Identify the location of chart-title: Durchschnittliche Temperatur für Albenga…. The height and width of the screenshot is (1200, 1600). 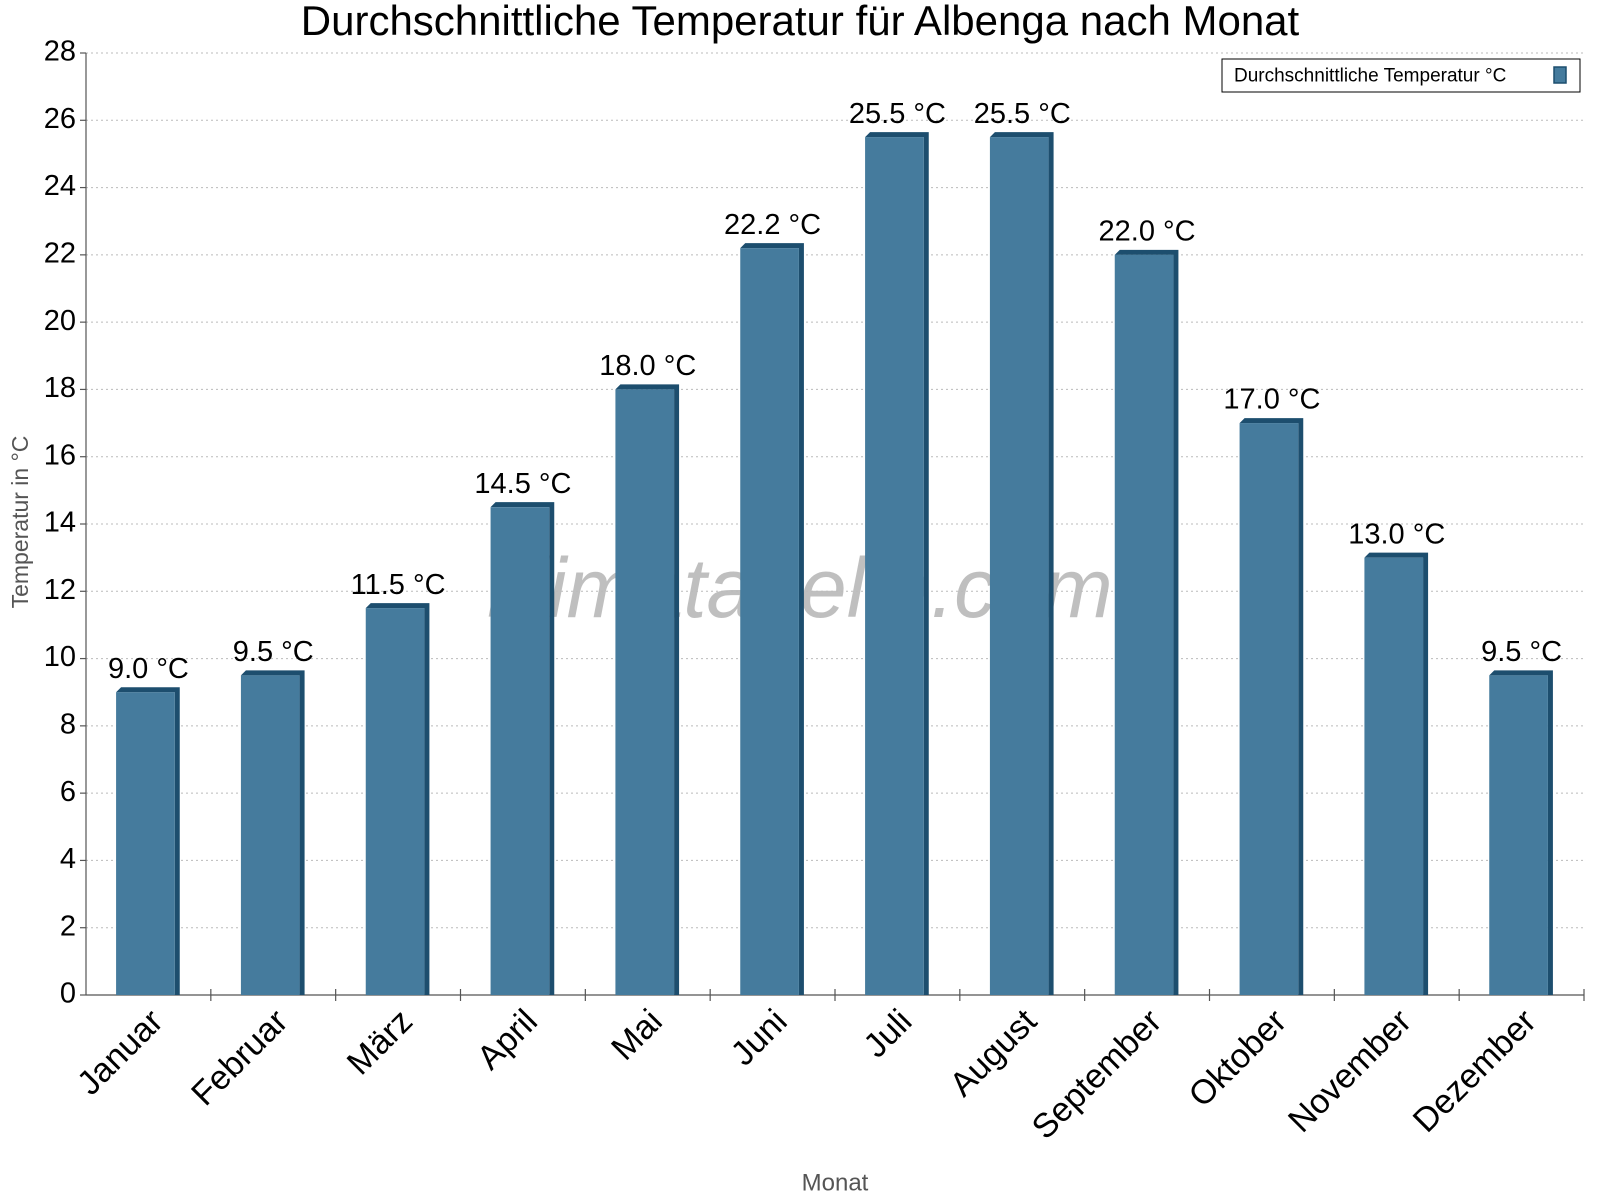
(800, 22).